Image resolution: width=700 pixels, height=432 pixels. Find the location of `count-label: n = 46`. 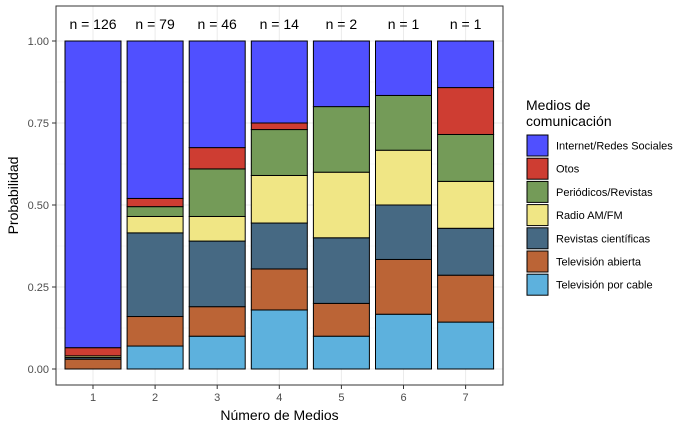

count-label: n = 46 is located at coordinates (218, 24).